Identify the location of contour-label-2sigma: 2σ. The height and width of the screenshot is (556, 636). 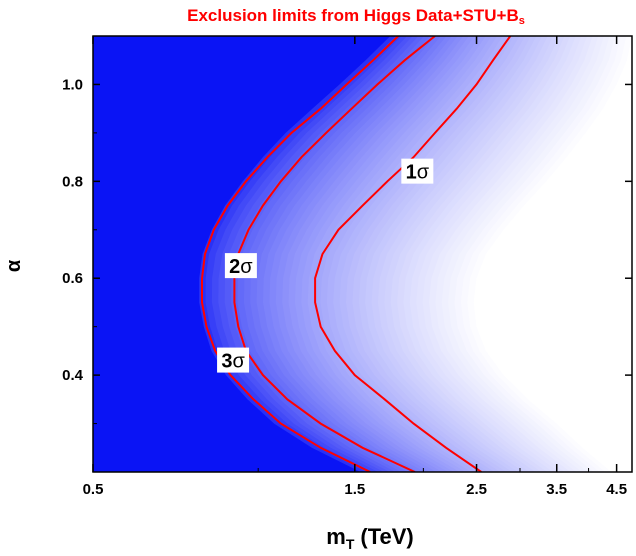
(241, 267).